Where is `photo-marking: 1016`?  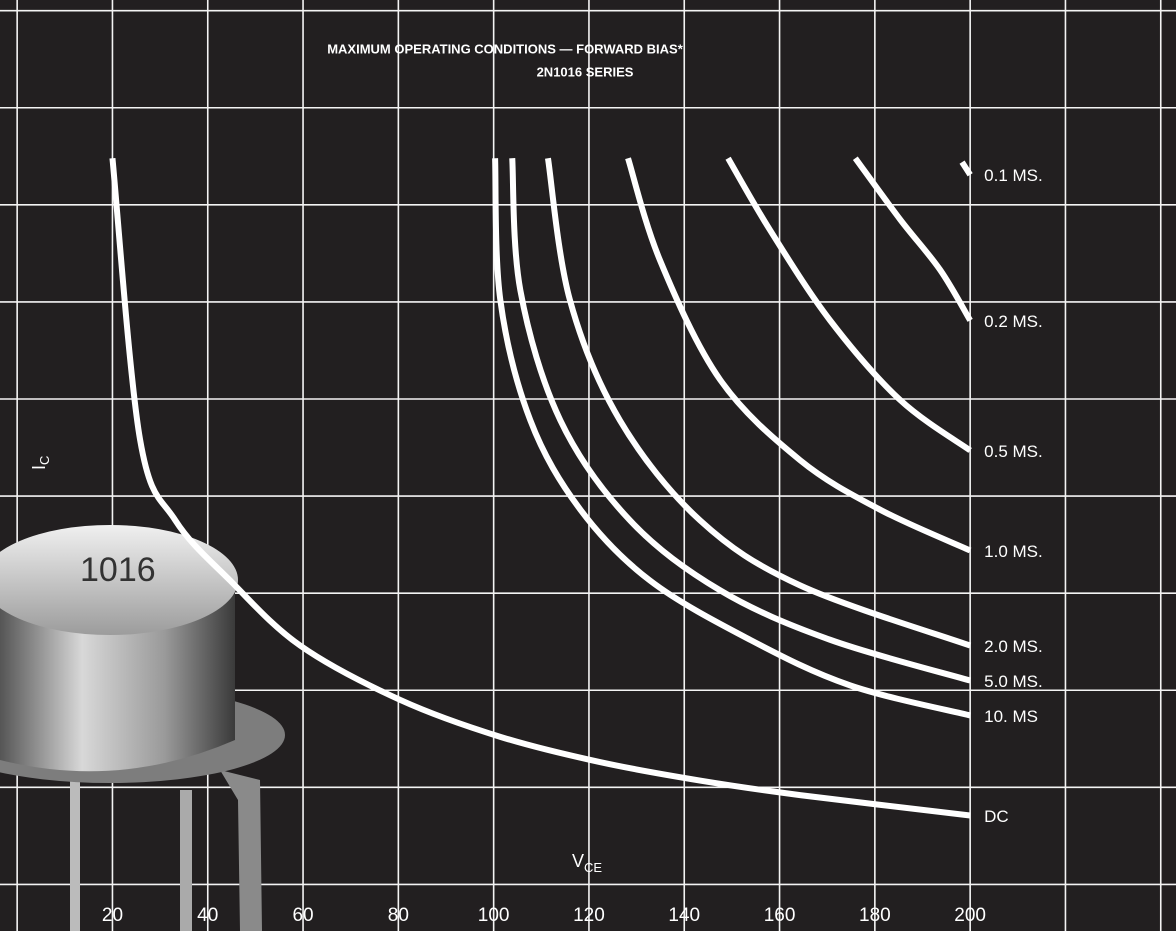 photo-marking: 1016 is located at coordinates (118, 570).